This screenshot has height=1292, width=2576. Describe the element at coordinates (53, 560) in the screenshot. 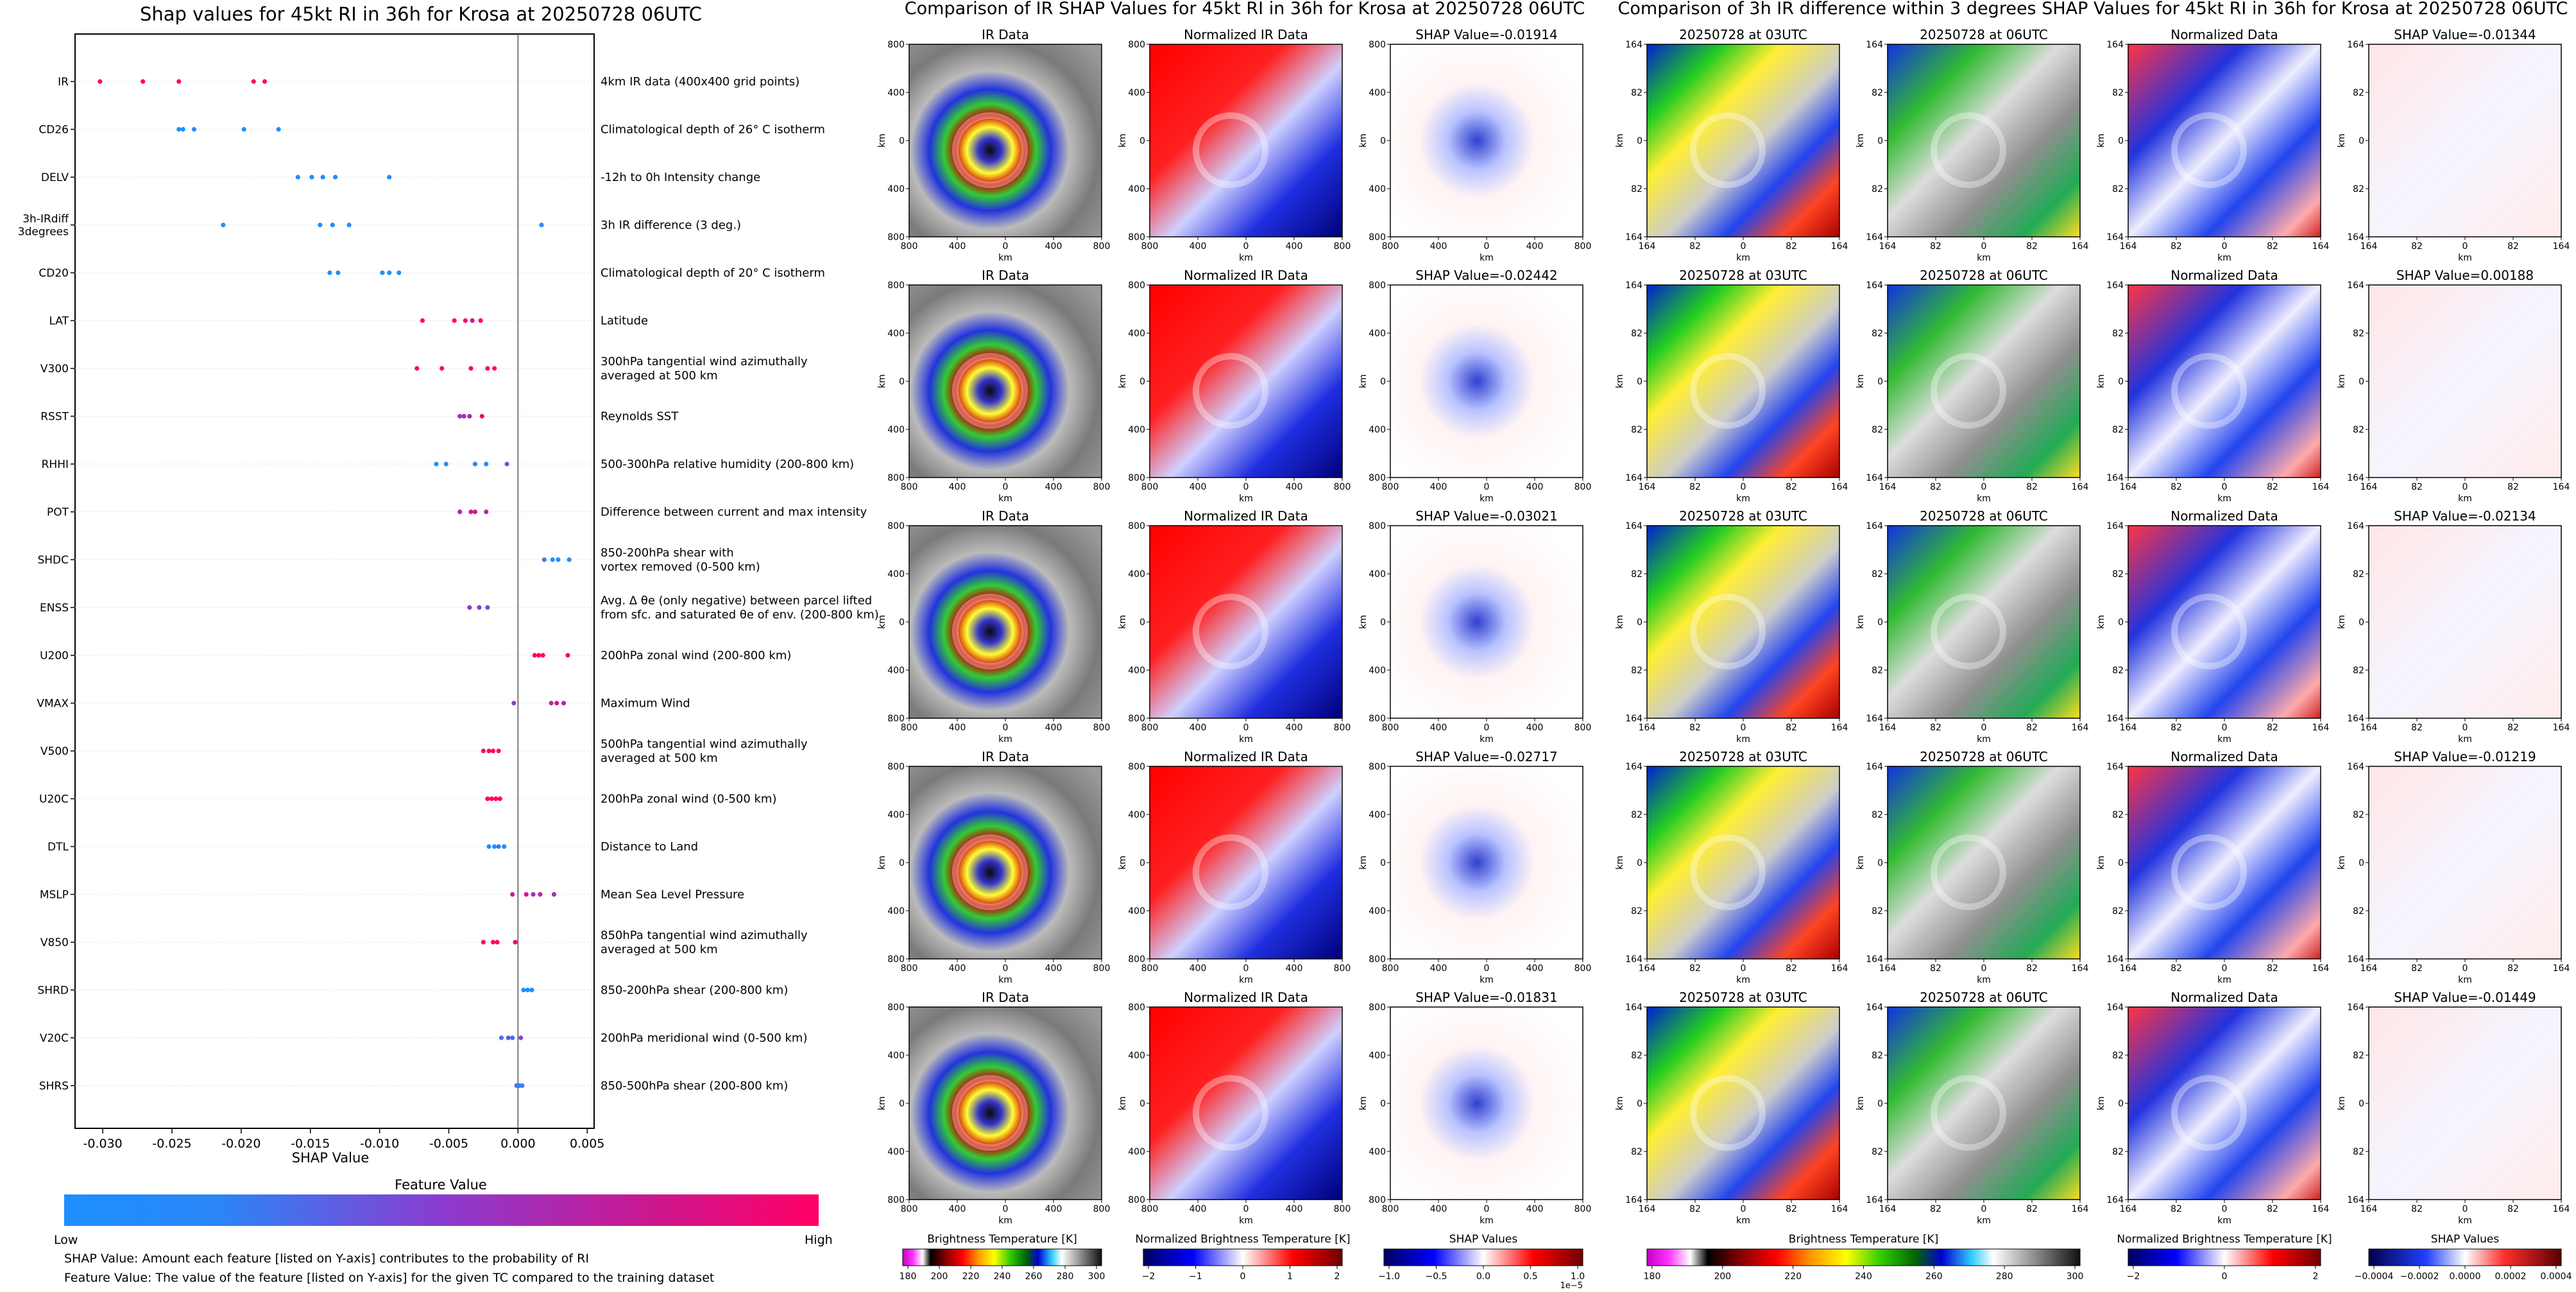

I see `feature-label: SHDC` at that location.